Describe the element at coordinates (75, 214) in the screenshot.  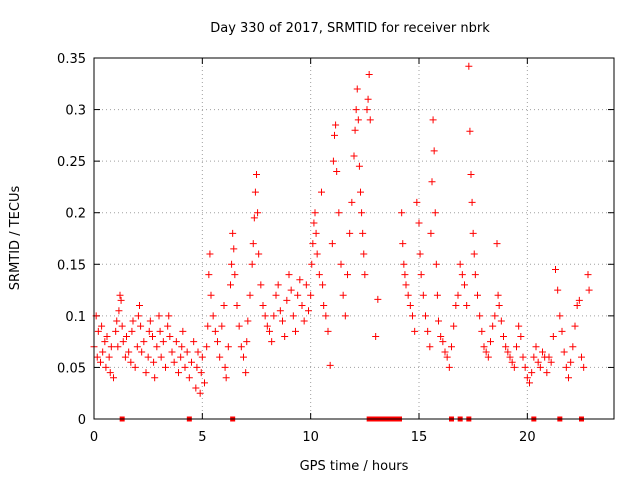
I see `y-tick-label: 0.2` at that location.